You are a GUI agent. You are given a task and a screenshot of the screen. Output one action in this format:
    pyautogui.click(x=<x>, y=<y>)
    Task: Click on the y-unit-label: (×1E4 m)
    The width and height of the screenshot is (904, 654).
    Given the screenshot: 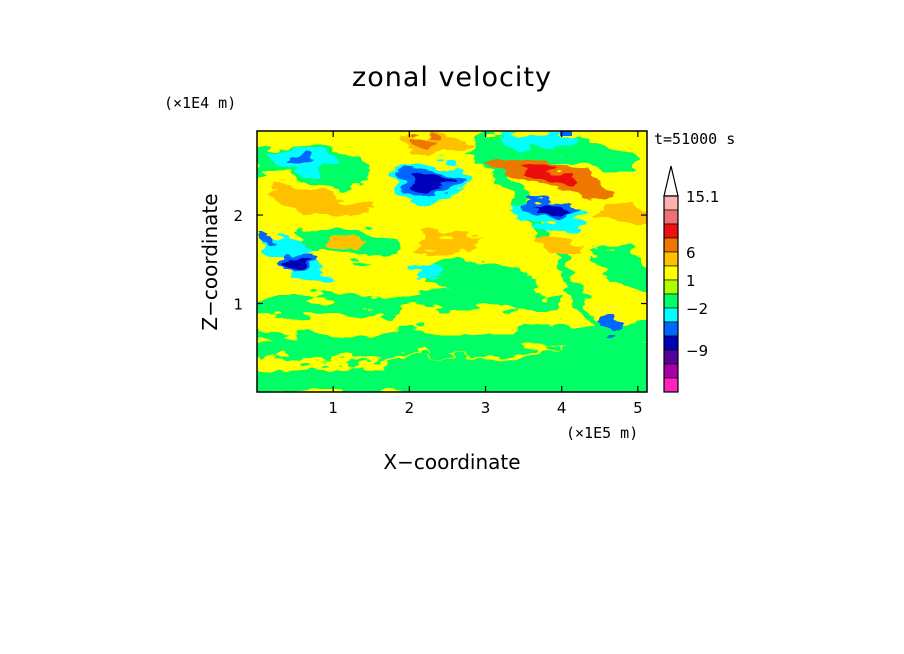 What is the action you would take?
    pyautogui.click(x=200, y=103)
    